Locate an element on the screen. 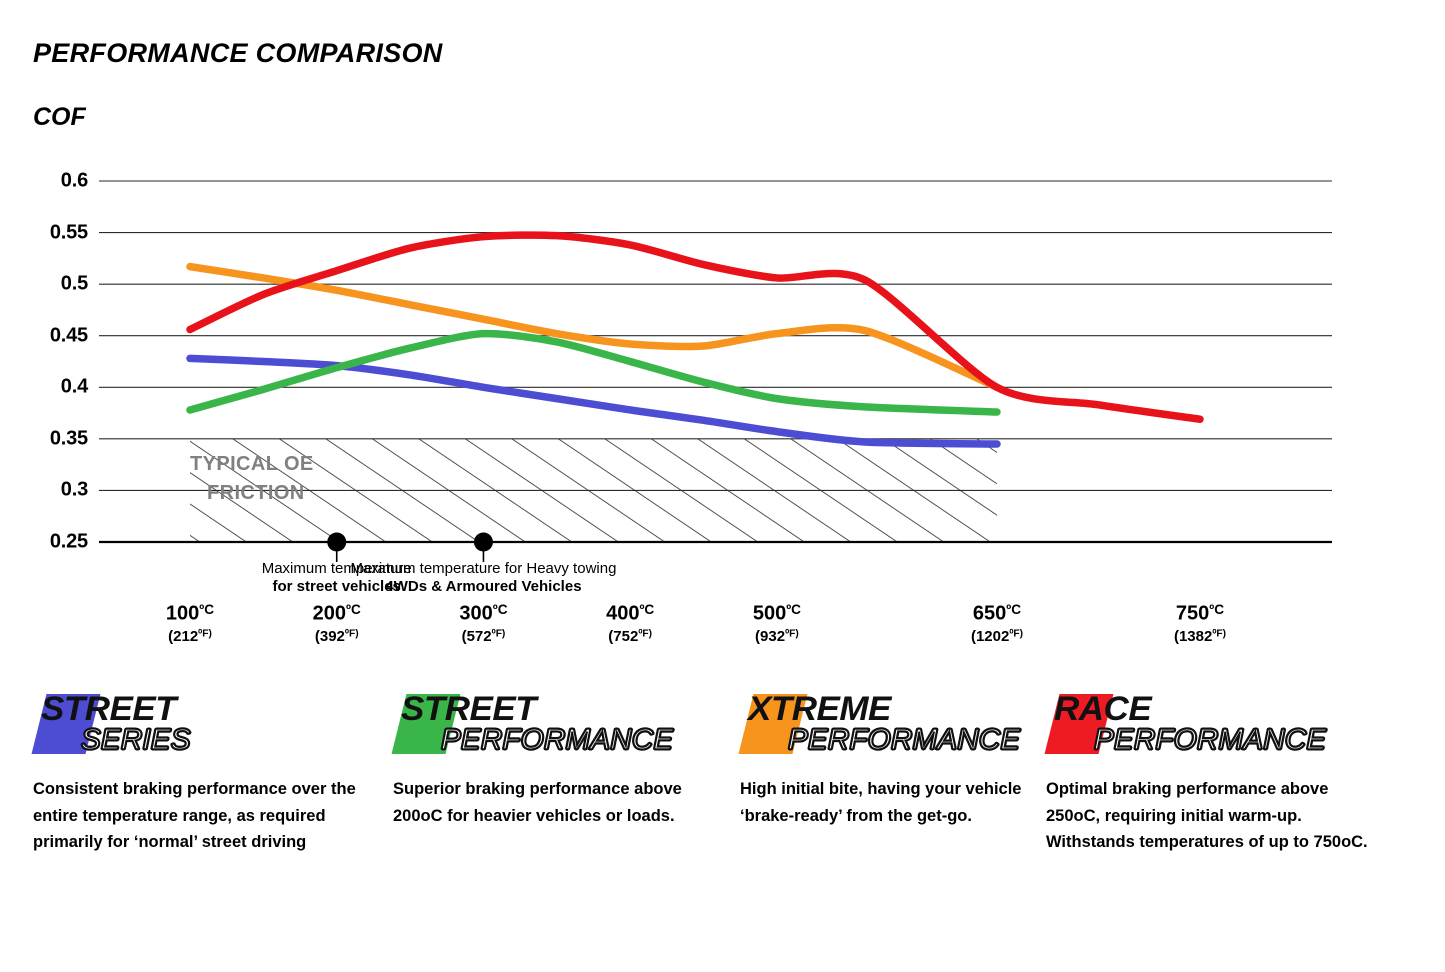 The width and height of the screenshot is (1445, 972). x-axis-tick-label: 750ºC (1382⁰F) is located at coordinates (1200, 624).